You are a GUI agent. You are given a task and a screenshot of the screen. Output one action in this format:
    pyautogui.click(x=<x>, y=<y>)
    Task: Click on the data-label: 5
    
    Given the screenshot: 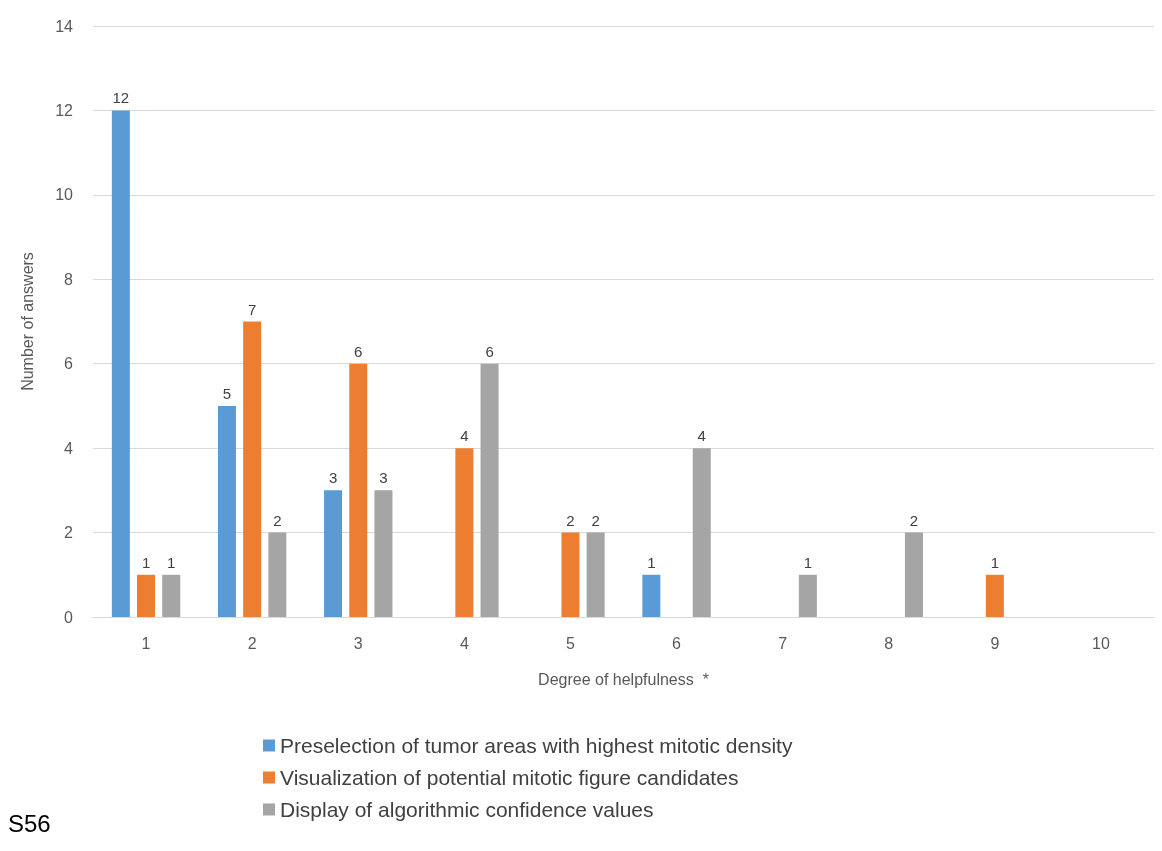 What is the action you would take?
    pyautogui.click(x=227, y=393)
    